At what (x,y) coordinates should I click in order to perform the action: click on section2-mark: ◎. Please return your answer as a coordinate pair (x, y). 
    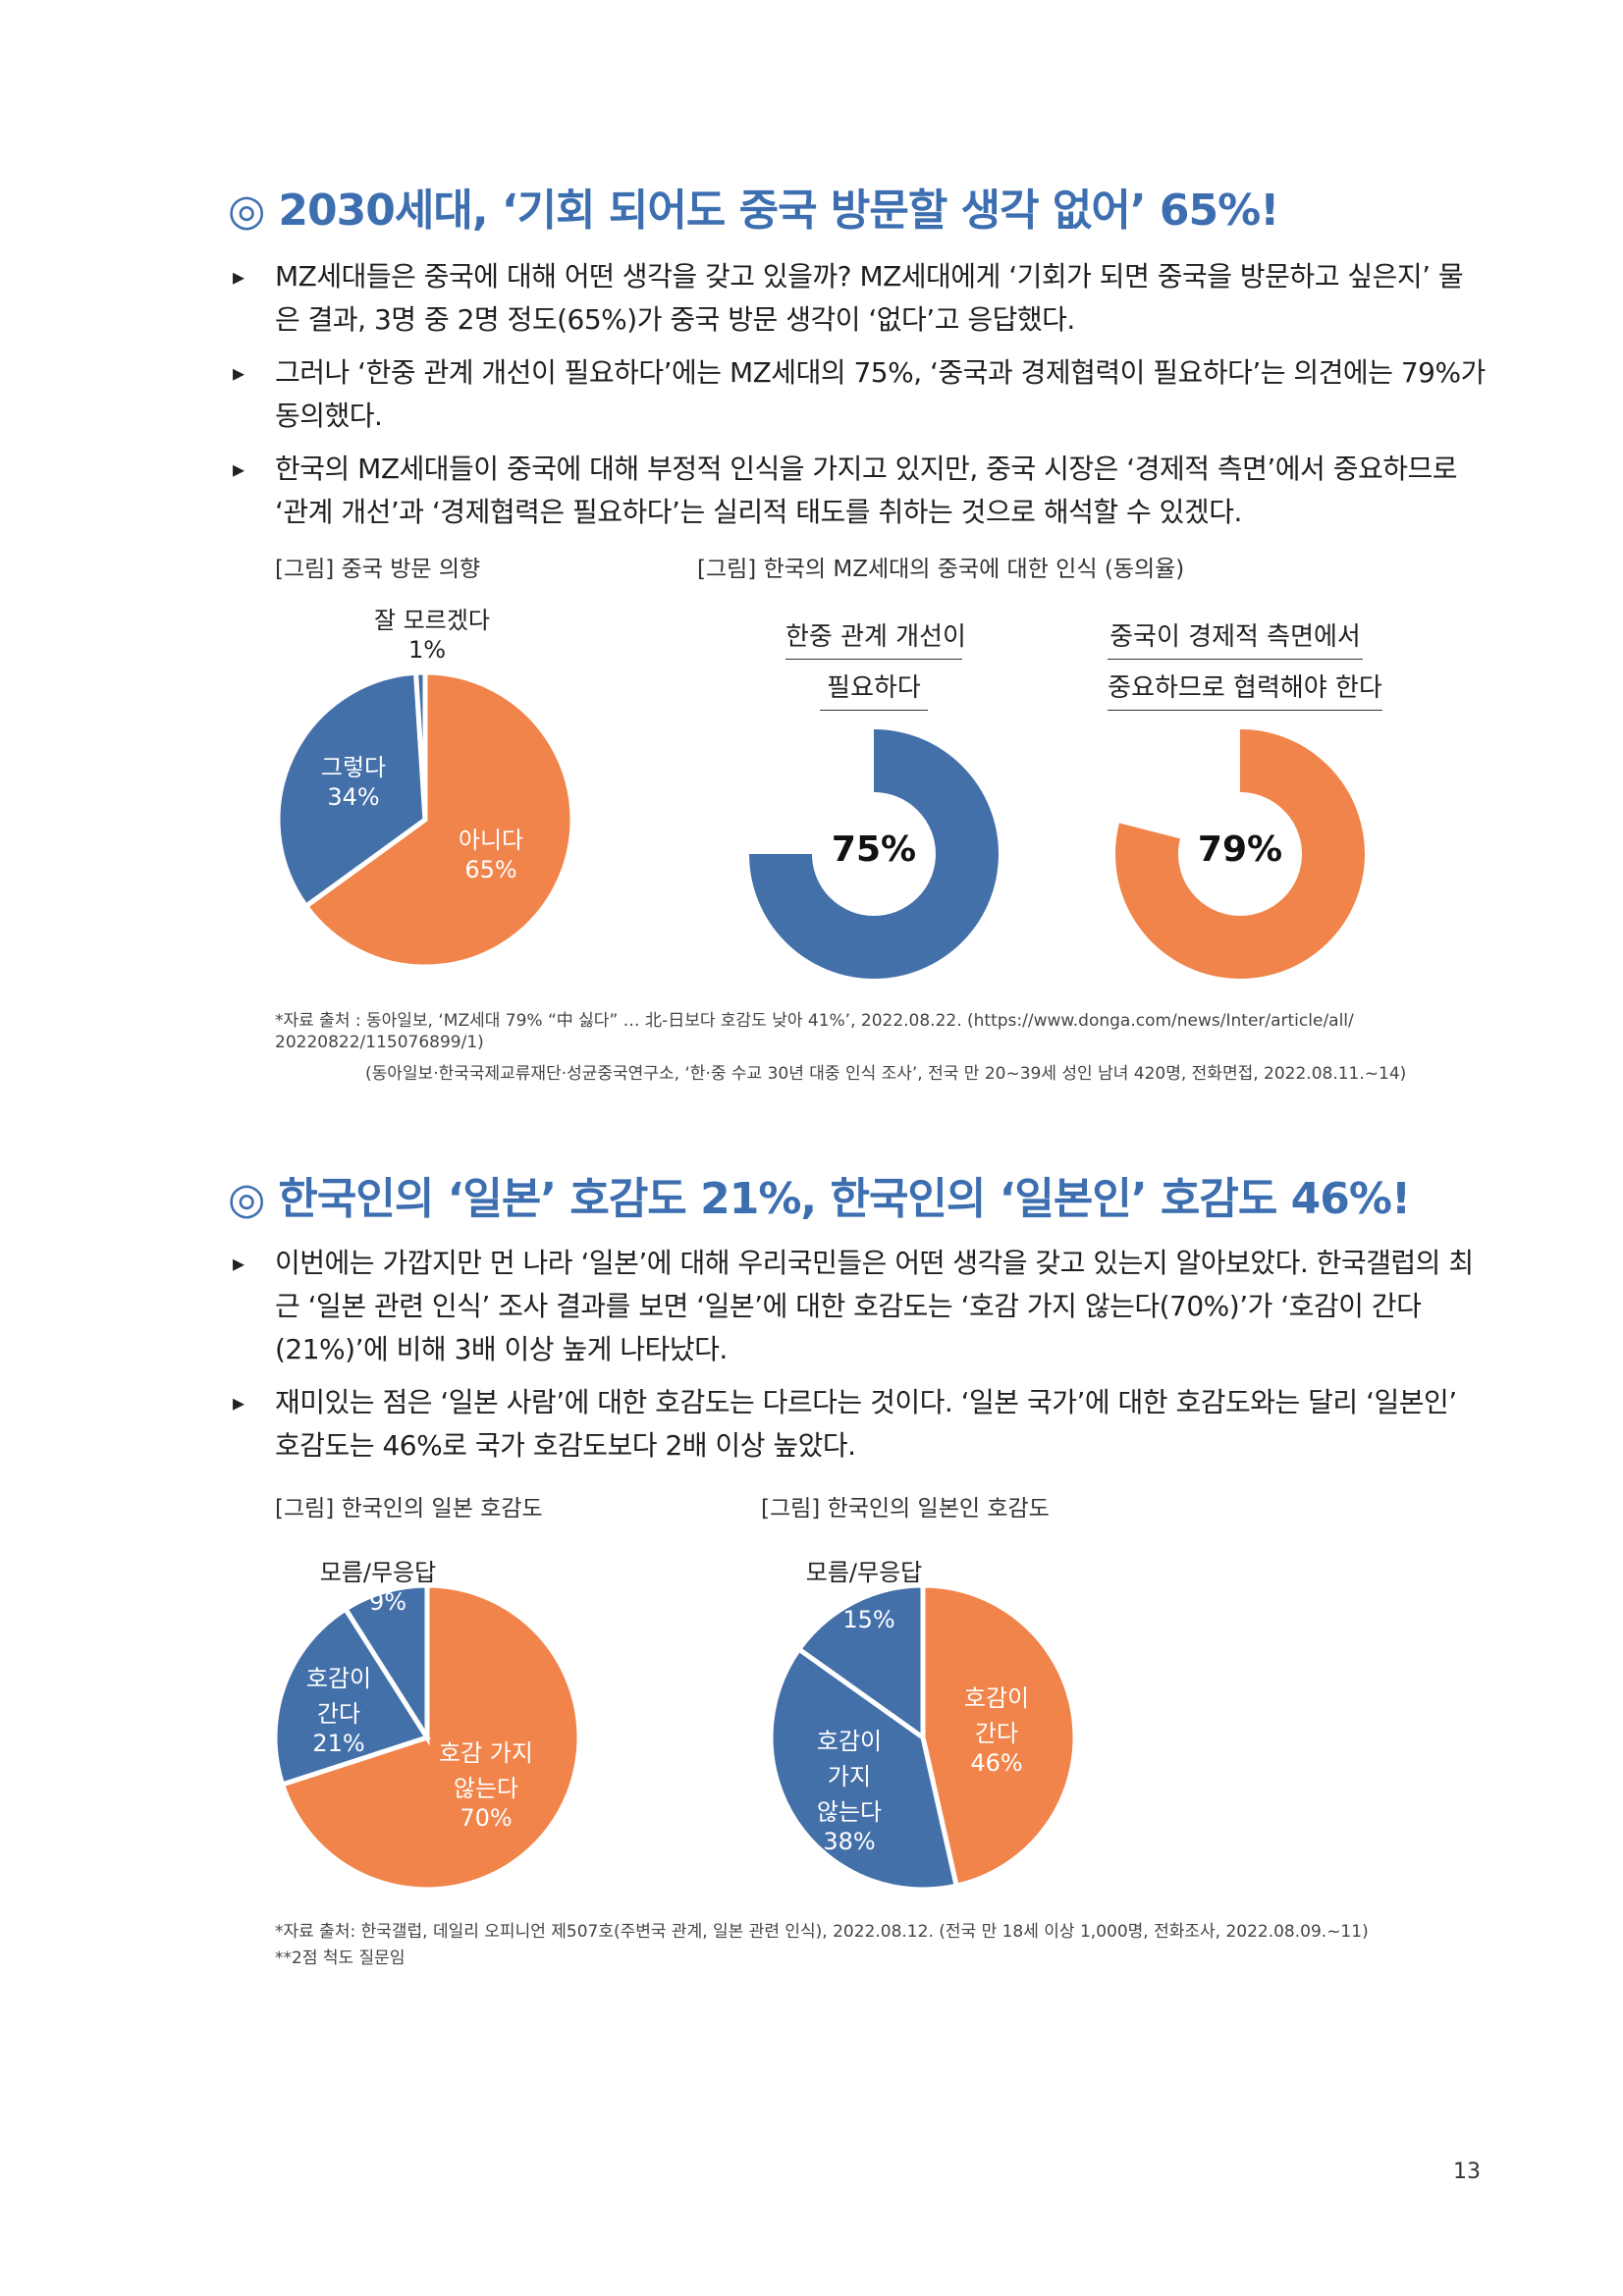
    Looking at the image, I should click on (246, 1199).